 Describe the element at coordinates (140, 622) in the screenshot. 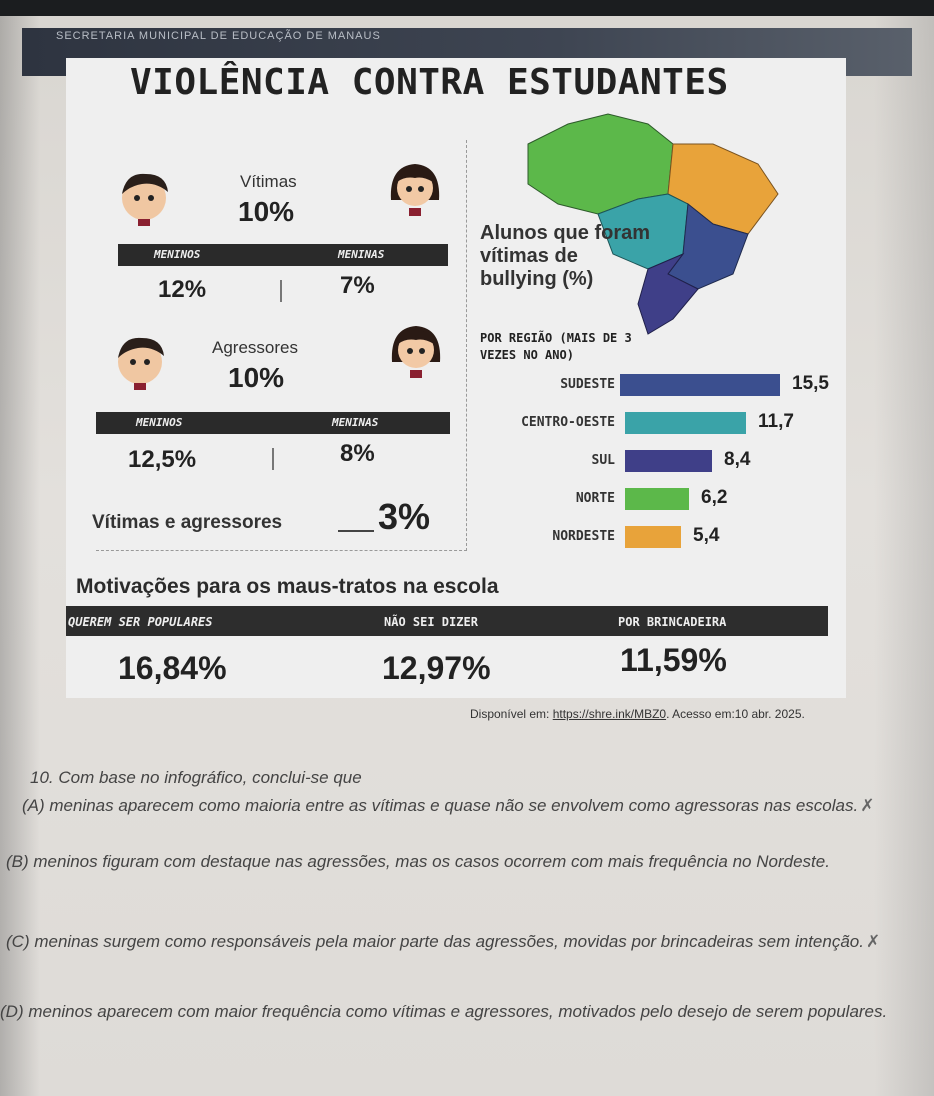

I see `motivation-label-popular: QUEREM SER POPULARES` at that location.